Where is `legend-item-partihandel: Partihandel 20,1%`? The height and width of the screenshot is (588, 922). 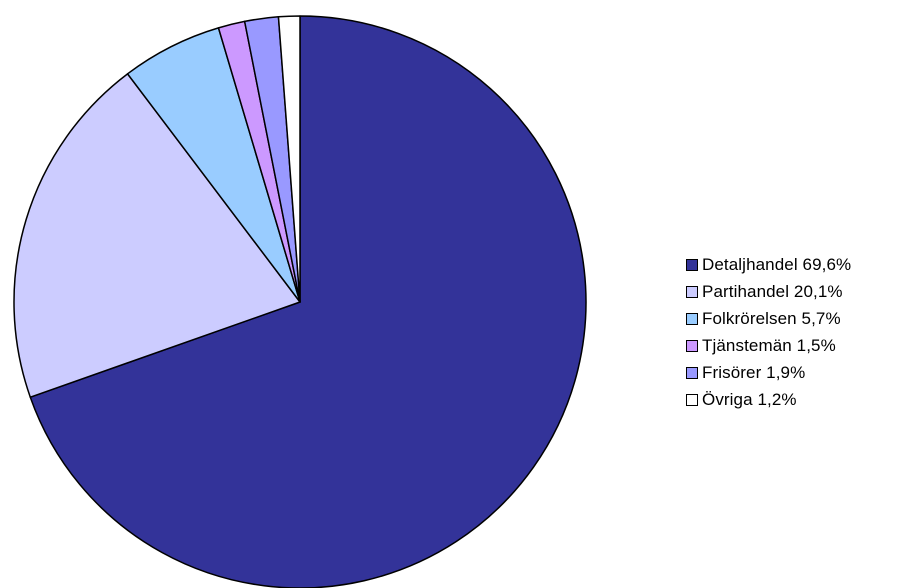 legend-item-partihandel: Partihandel 20,1% is located at coordinates (768, 291).